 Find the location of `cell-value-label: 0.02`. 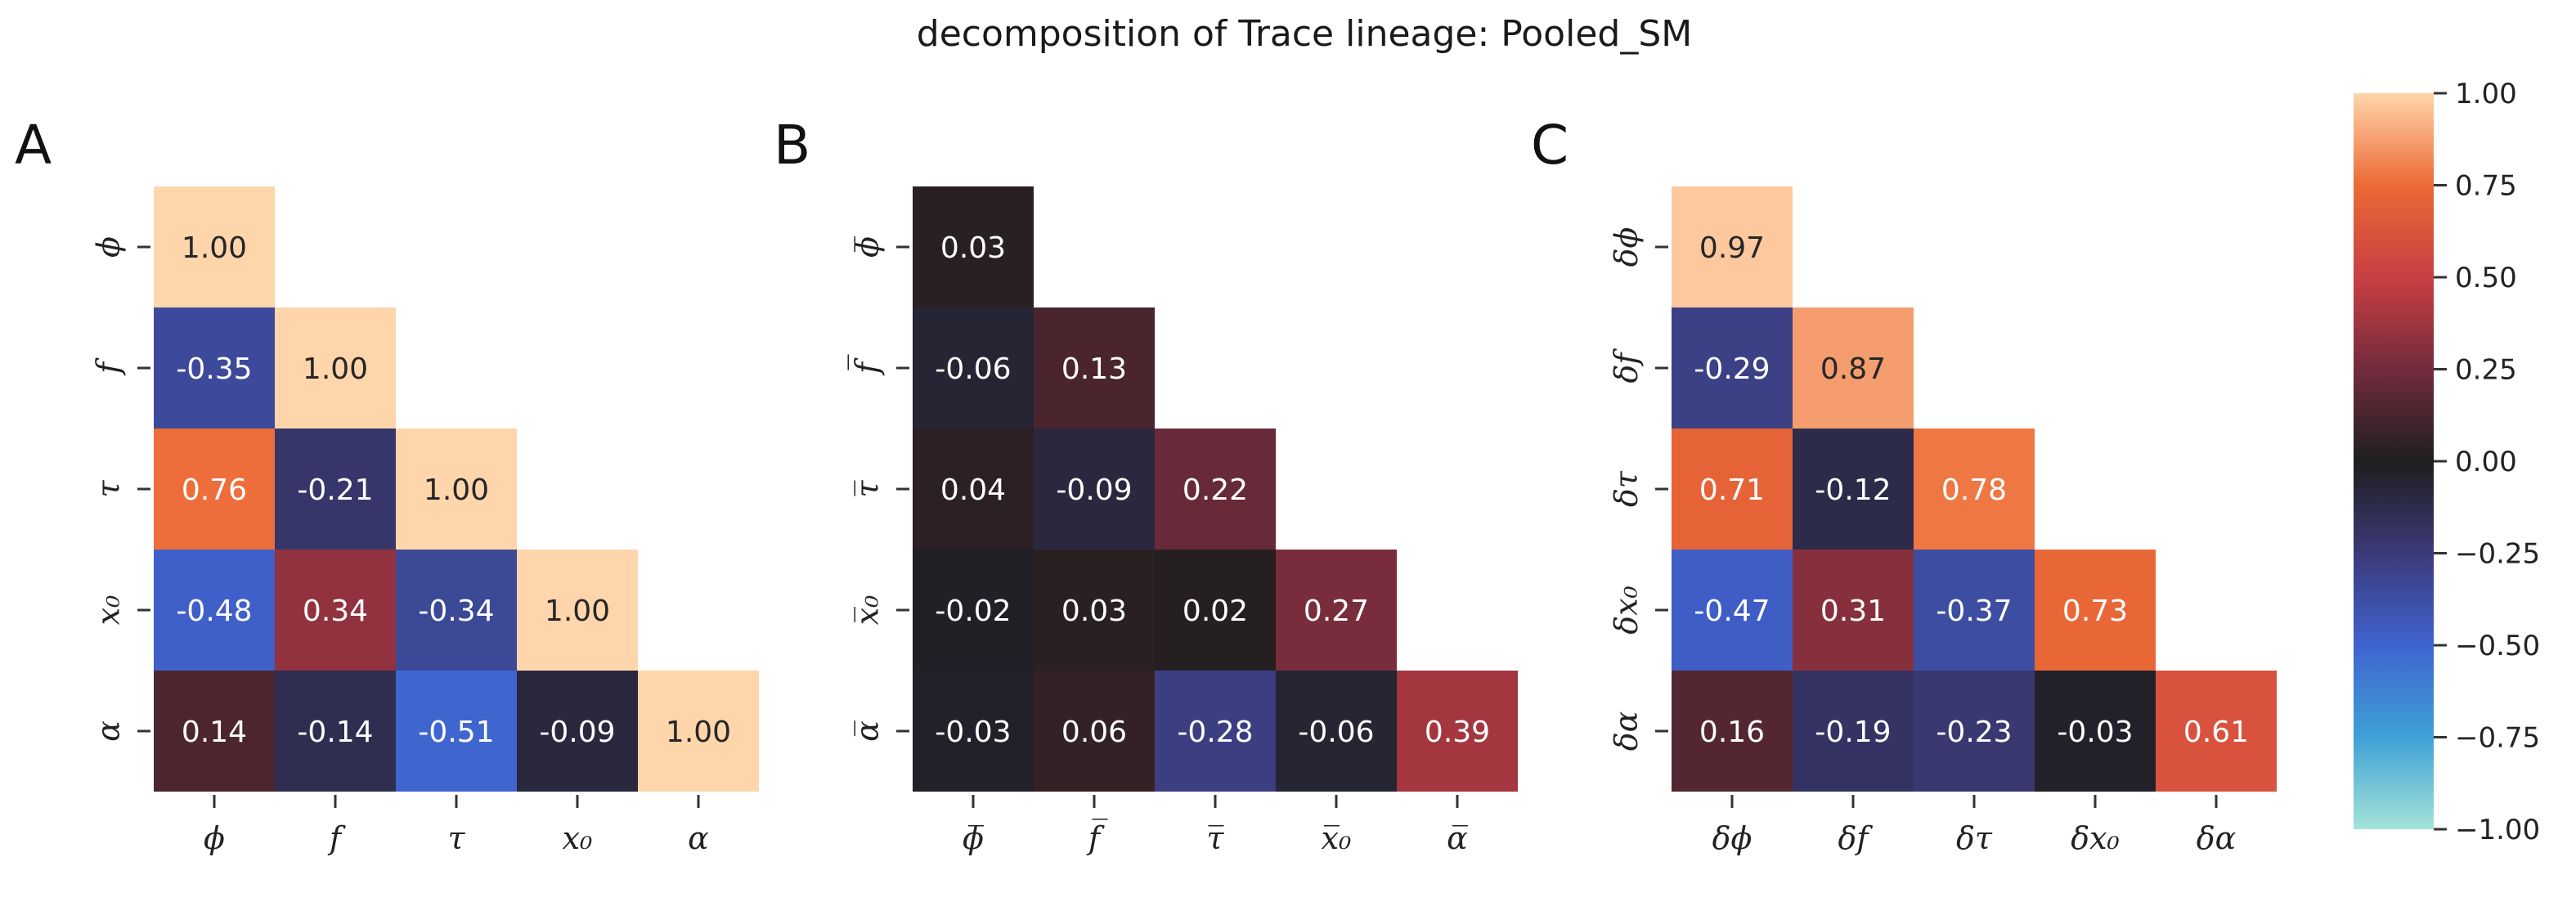

cell-value-label: 0.02 is located at coordinates (1216, 611).